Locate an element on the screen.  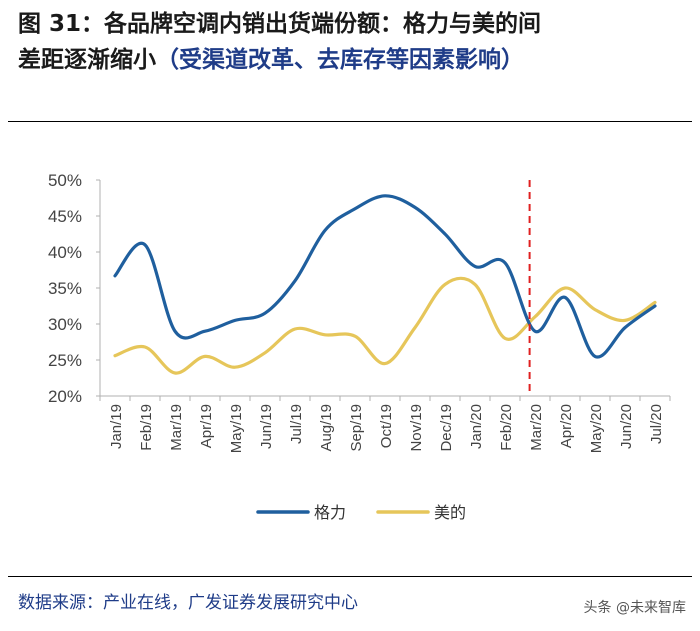
y-tick-label: 35% is located at coordinates (65, 288).